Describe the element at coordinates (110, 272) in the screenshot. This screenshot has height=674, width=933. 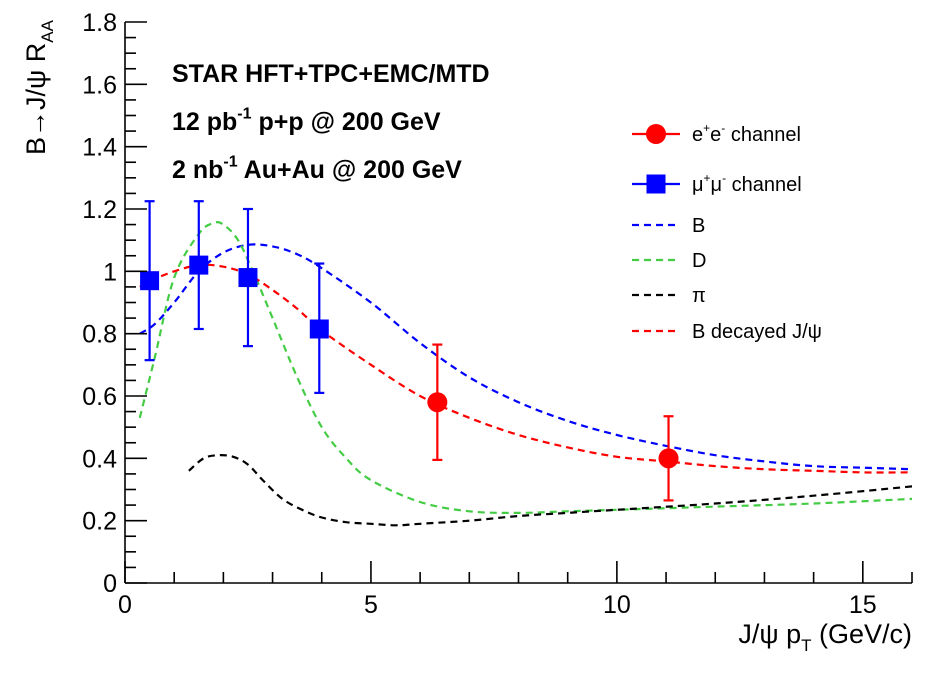
I see `y-tick-label: 1` at that location.